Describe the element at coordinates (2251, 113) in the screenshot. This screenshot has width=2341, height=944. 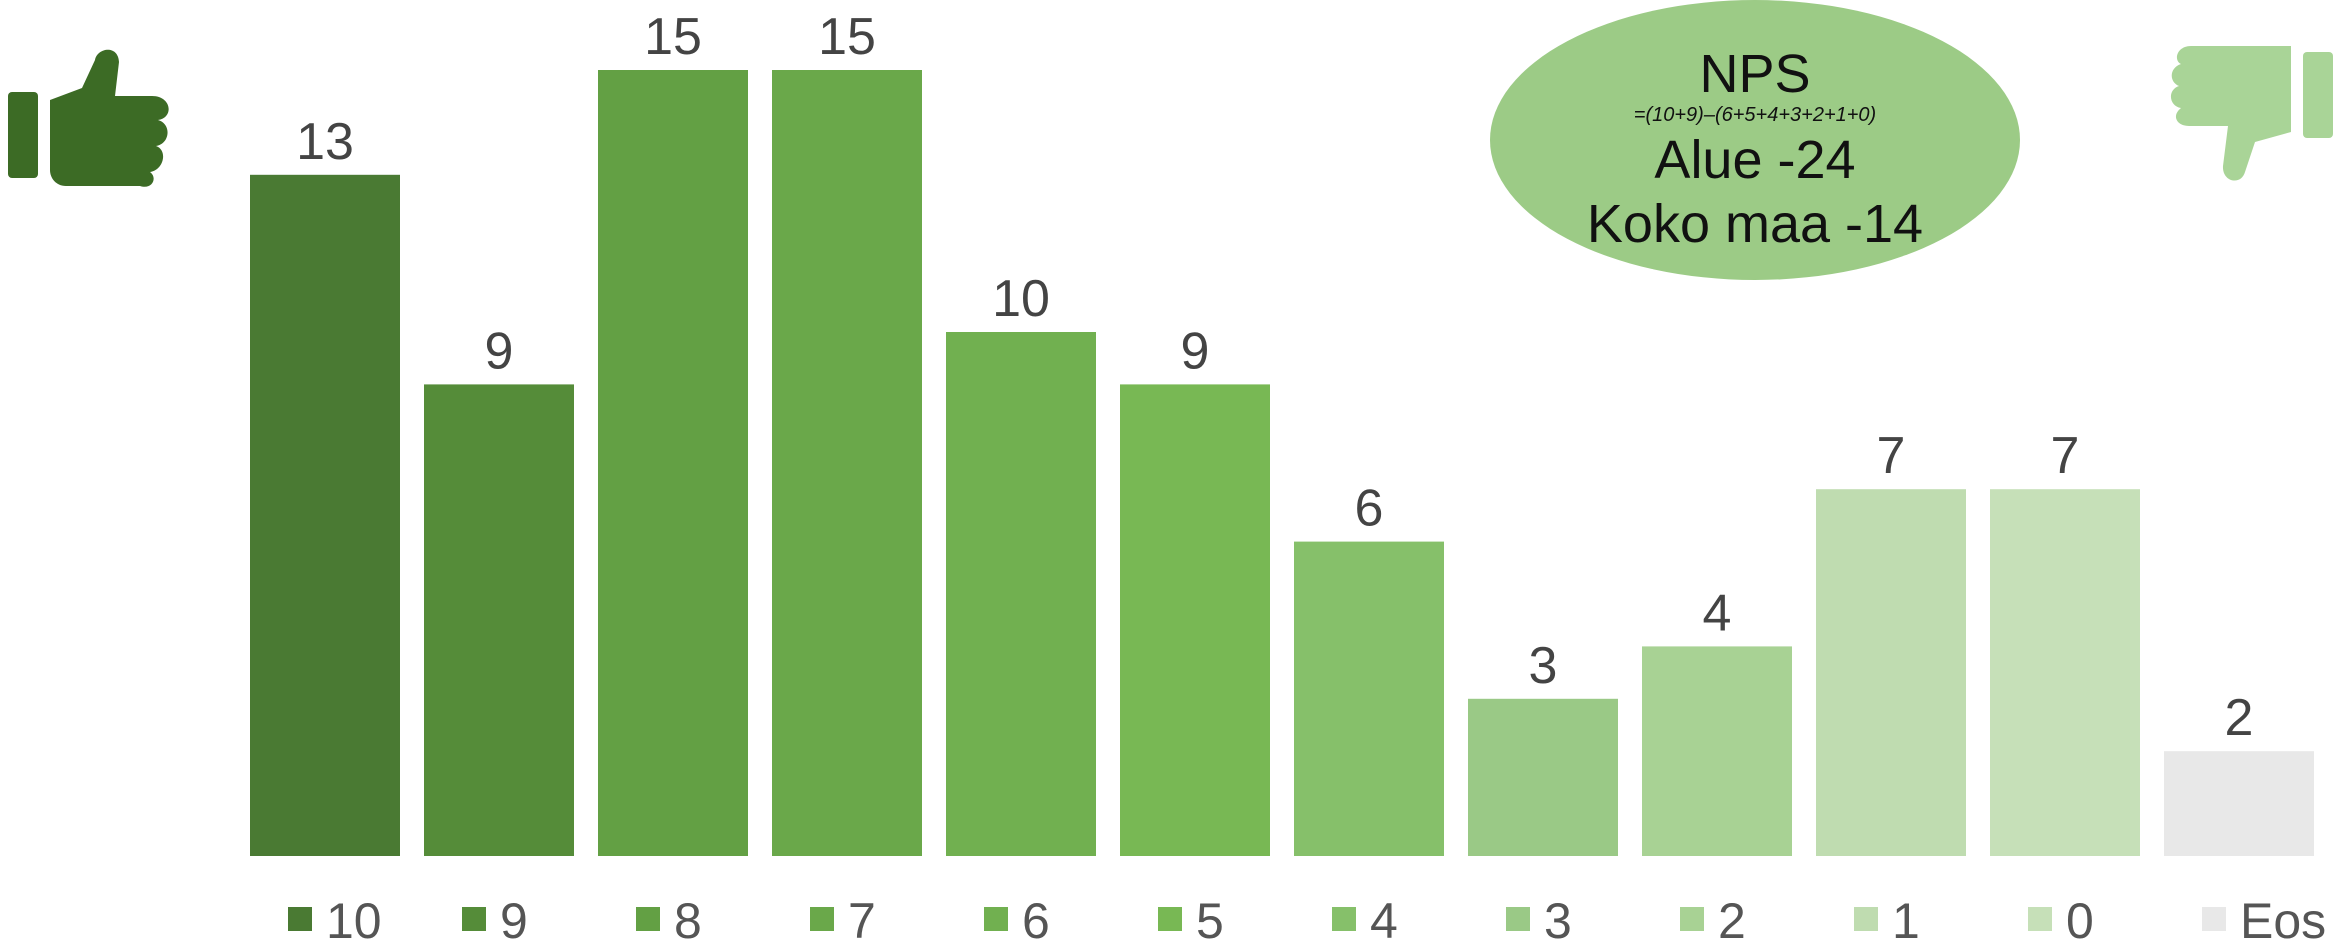
I see `thumbs-down-icon` at that location.